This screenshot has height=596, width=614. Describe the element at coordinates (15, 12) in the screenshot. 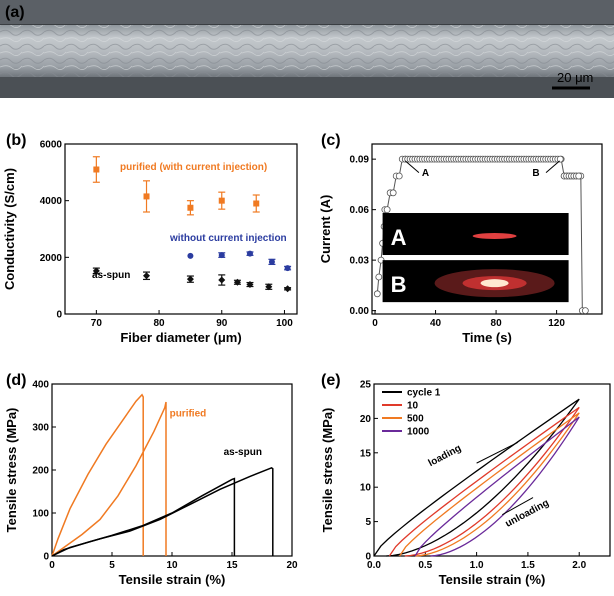

I see `panel-a-label: (a)` at that location.